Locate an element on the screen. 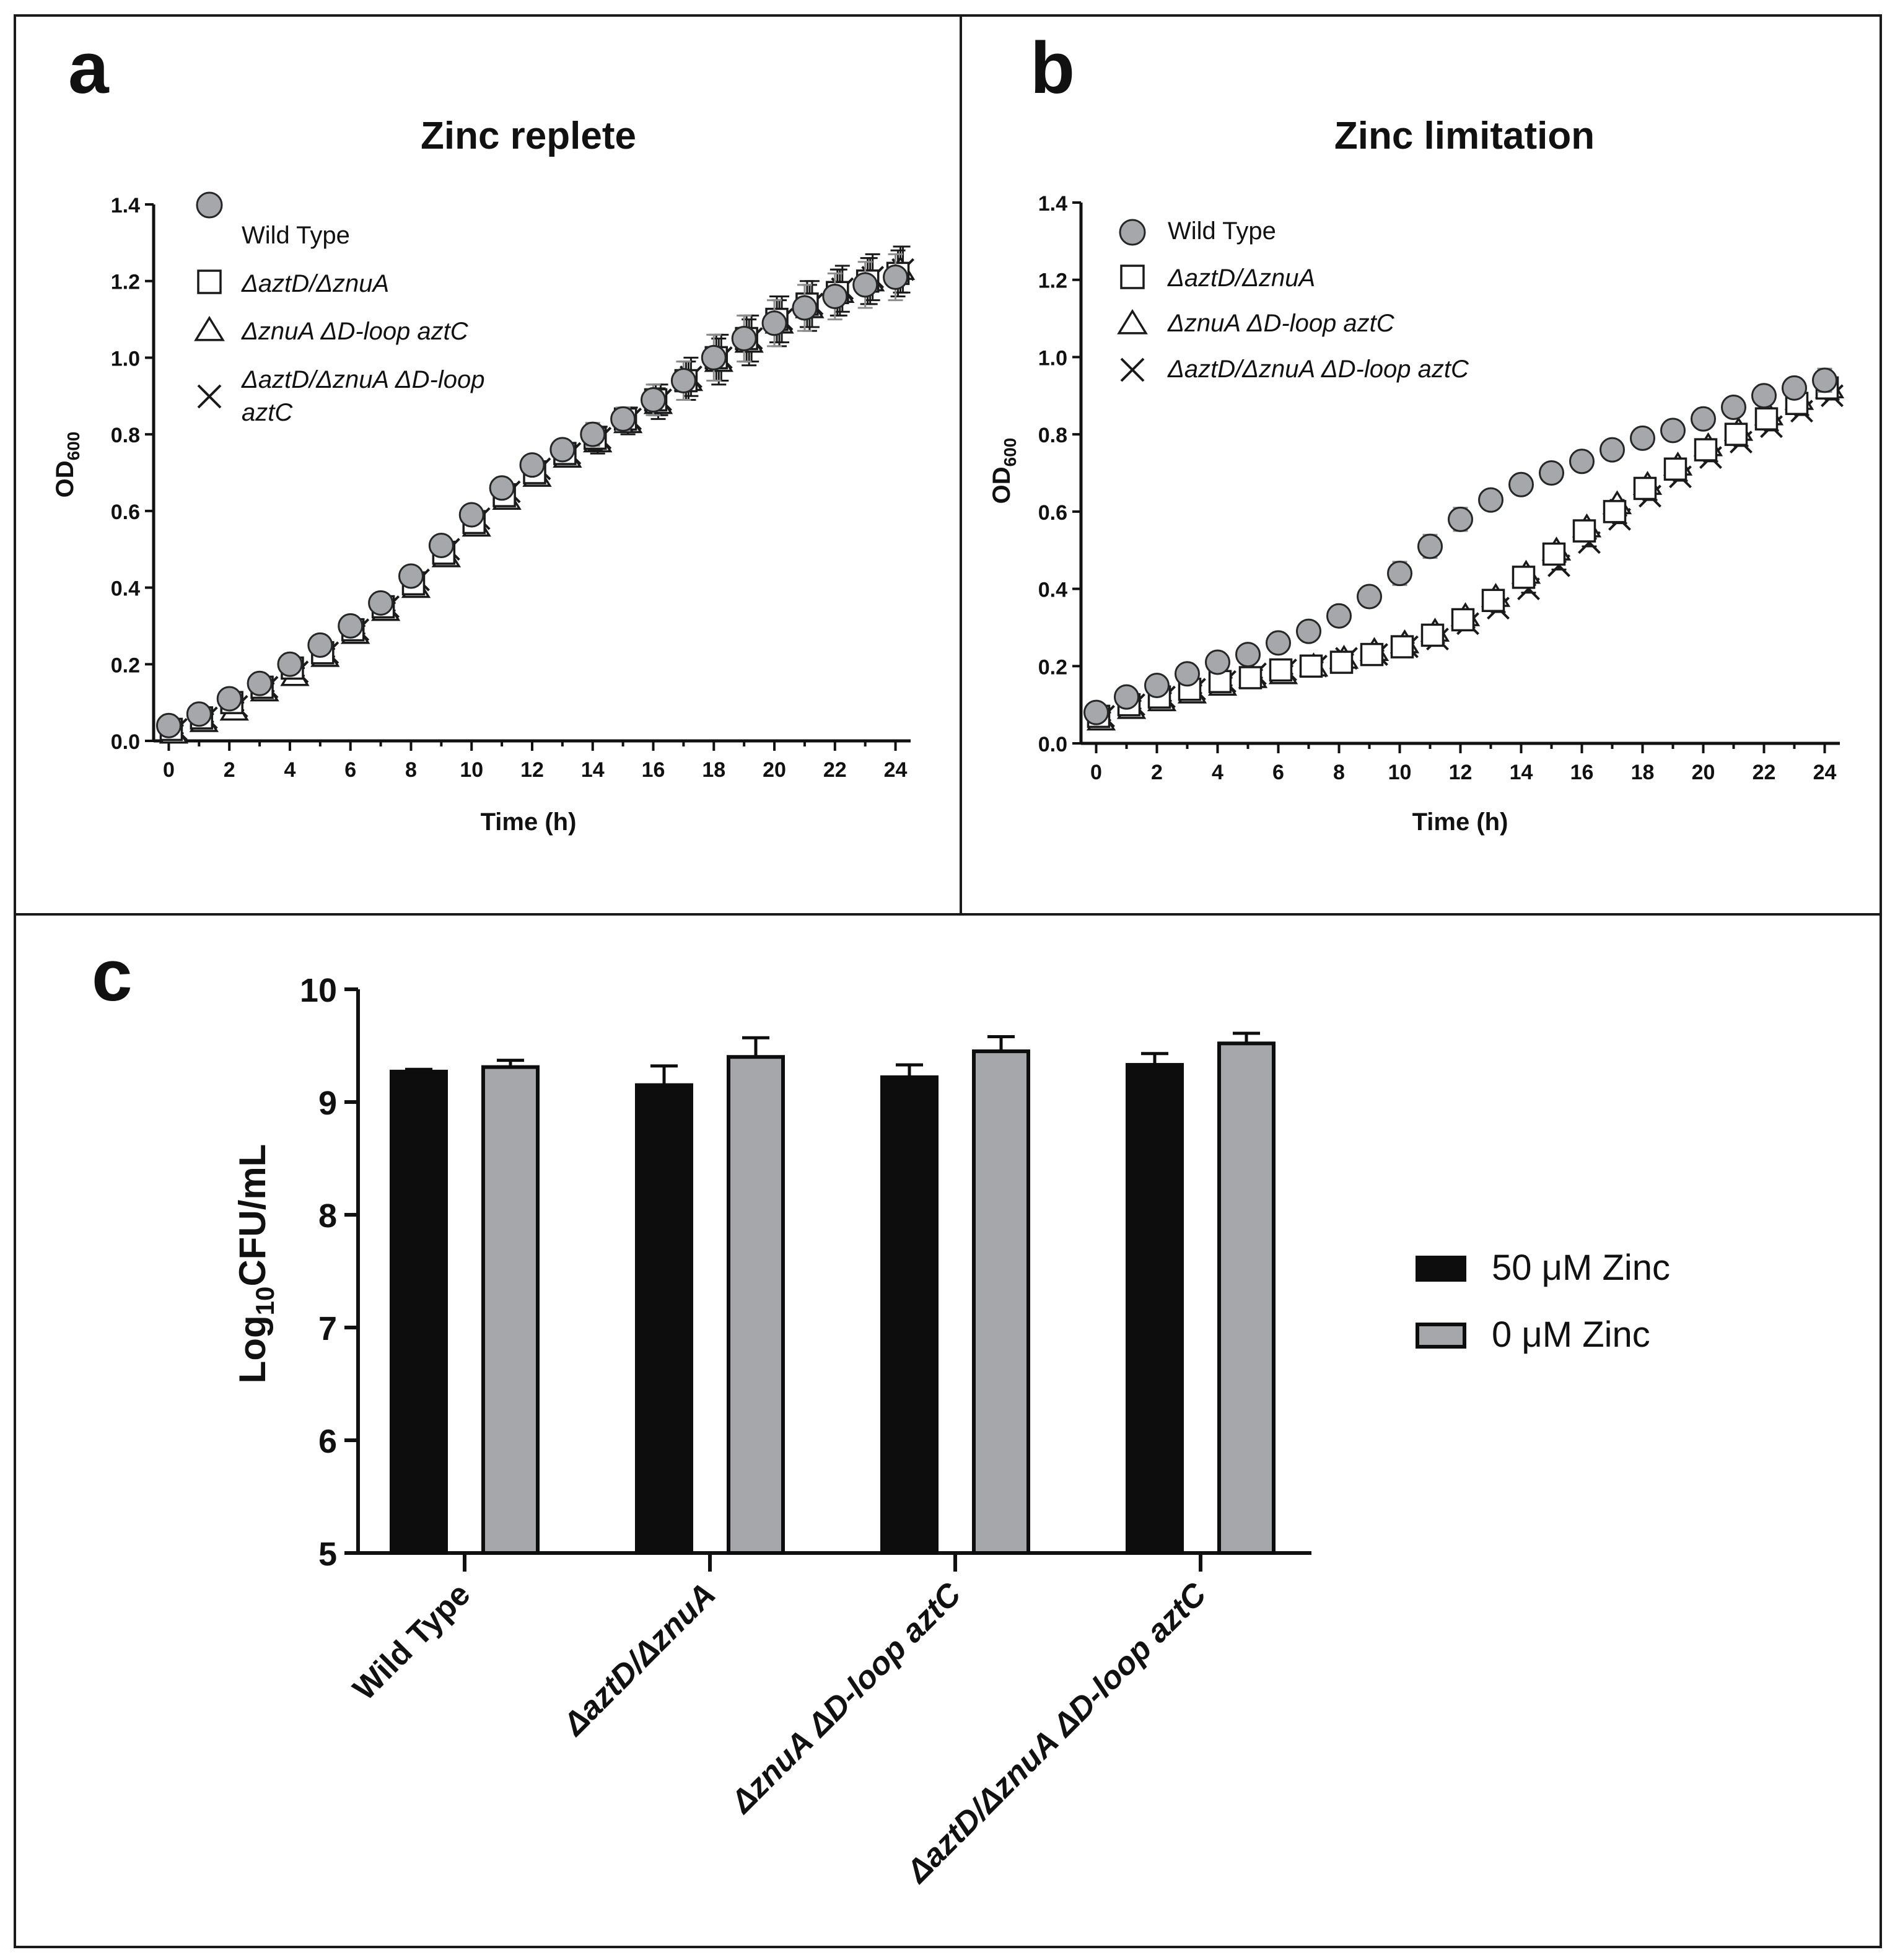  panel-c-y-tick-label: 5 is located at coordinates (328, 1554).